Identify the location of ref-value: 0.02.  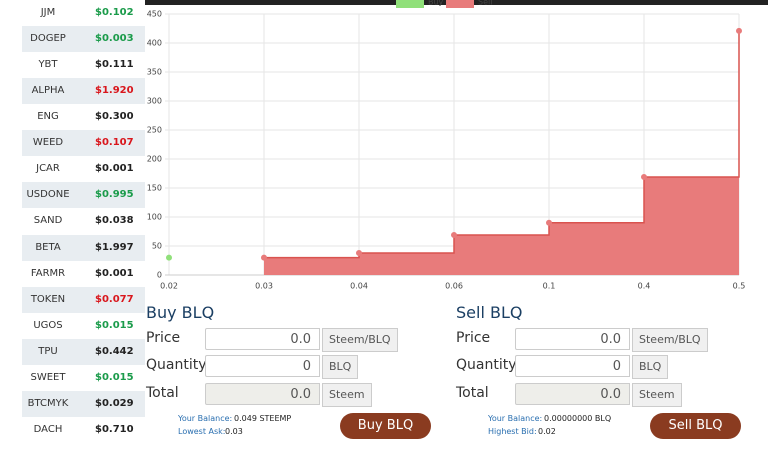
(547, 431).